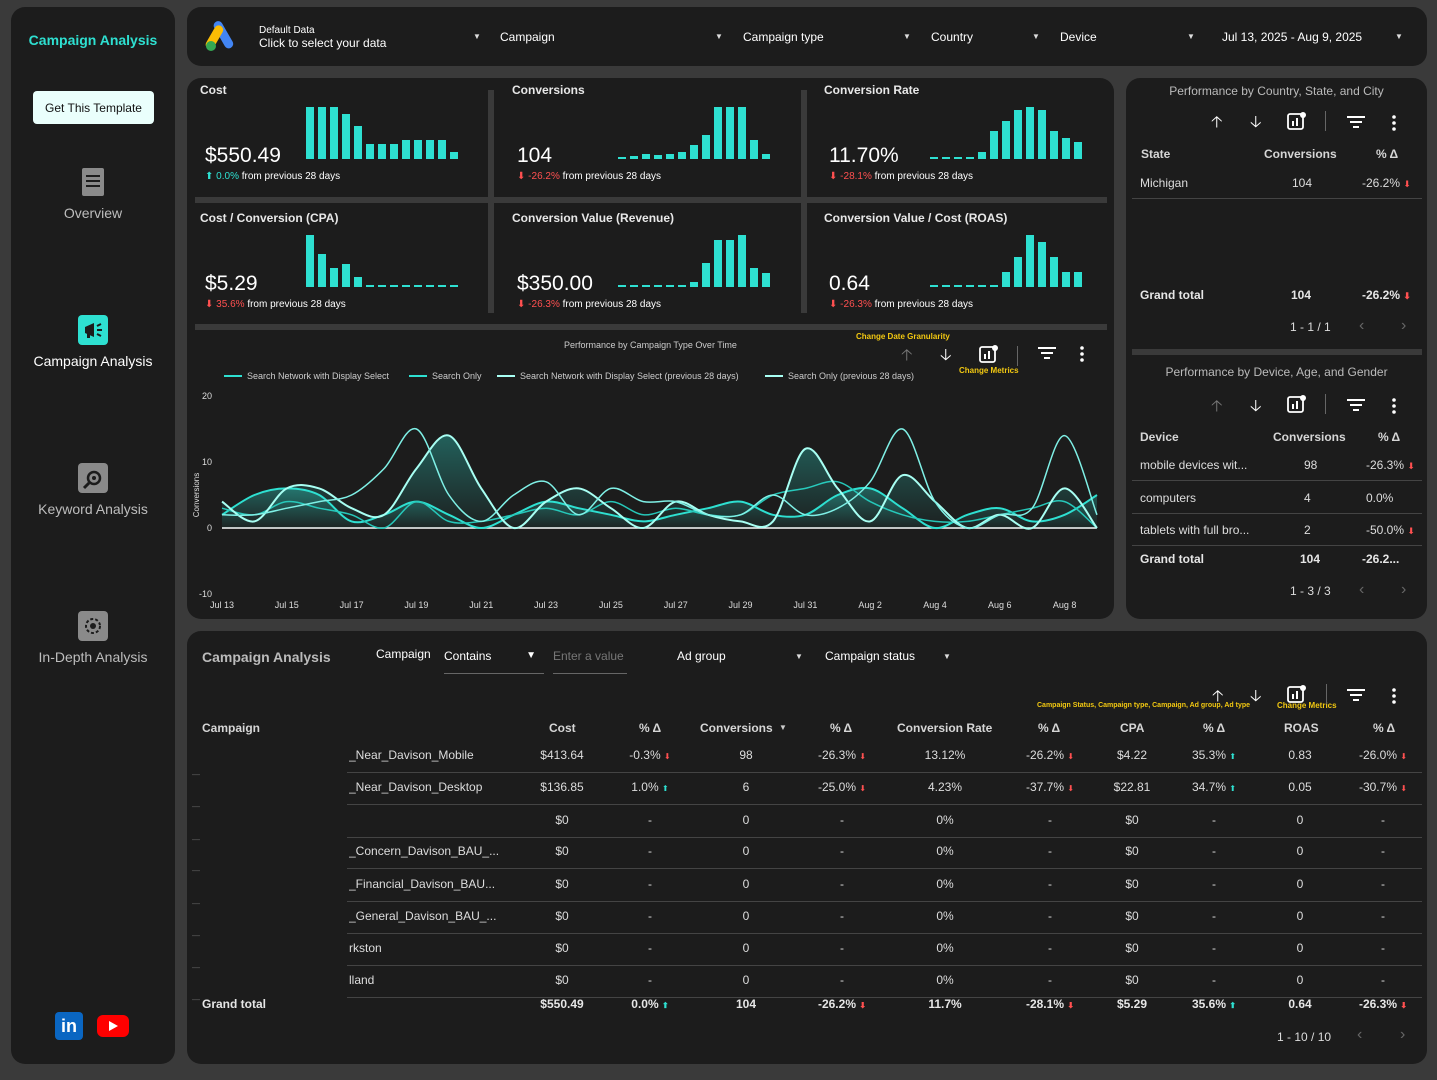 The height and width of the screenshot is (1080, 1437). What do you see at coordinates (113, 1026) in the screenshot?
I see `youtube-icon` at bounding box center [113, 1026].